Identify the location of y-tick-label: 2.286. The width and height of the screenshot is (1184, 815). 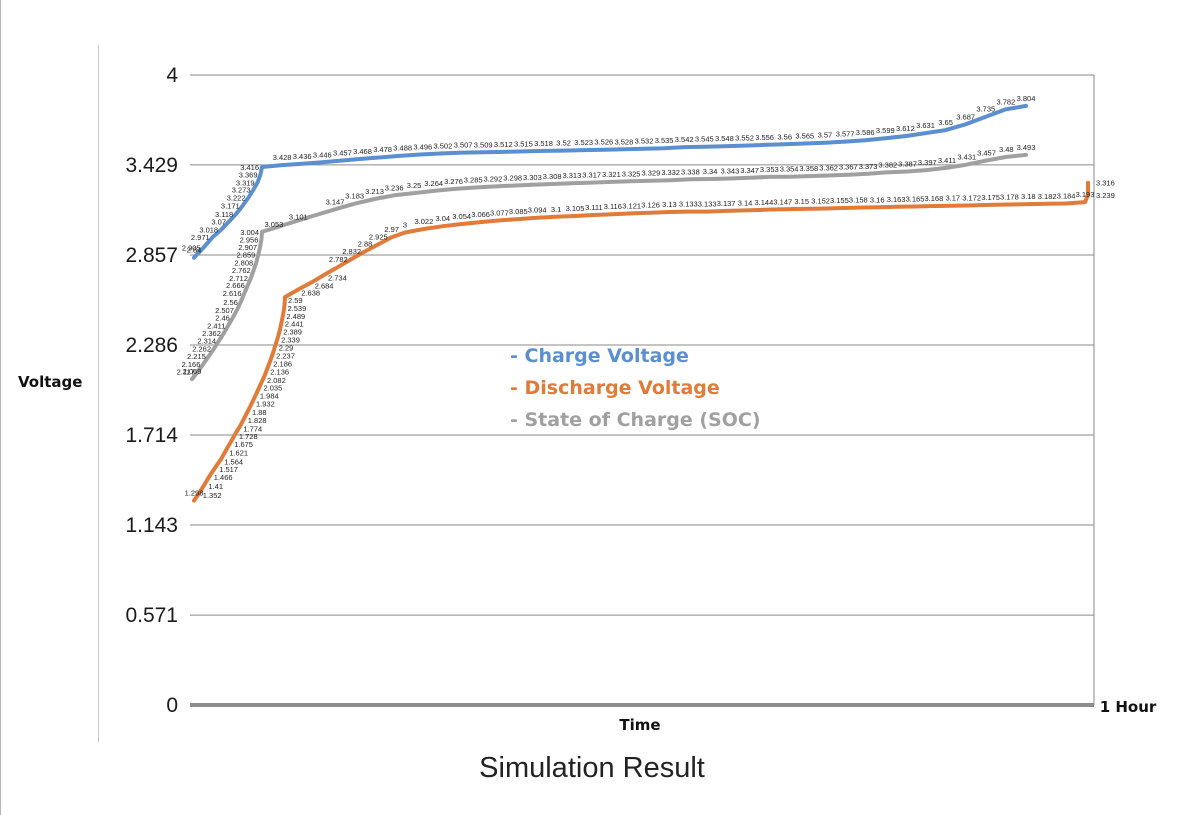
(151, 345).